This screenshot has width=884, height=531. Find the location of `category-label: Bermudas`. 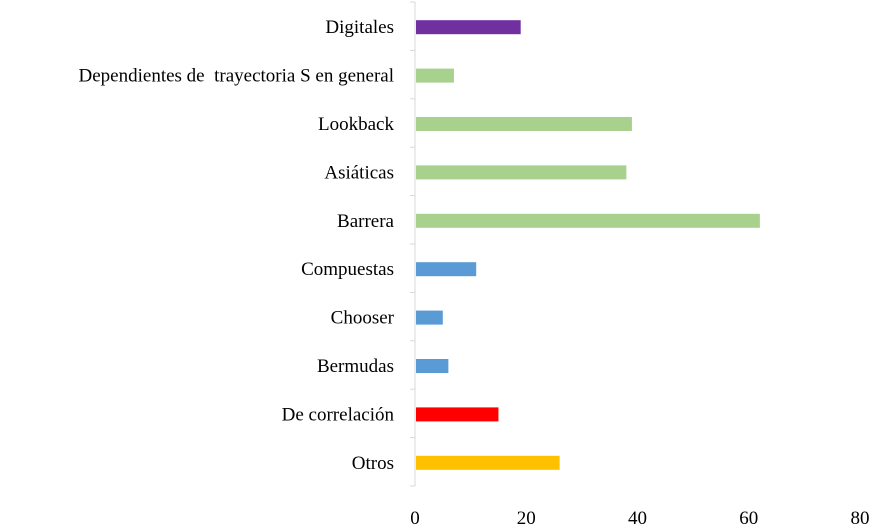

category-label: Bermudas is located at coordinates (355, 366).